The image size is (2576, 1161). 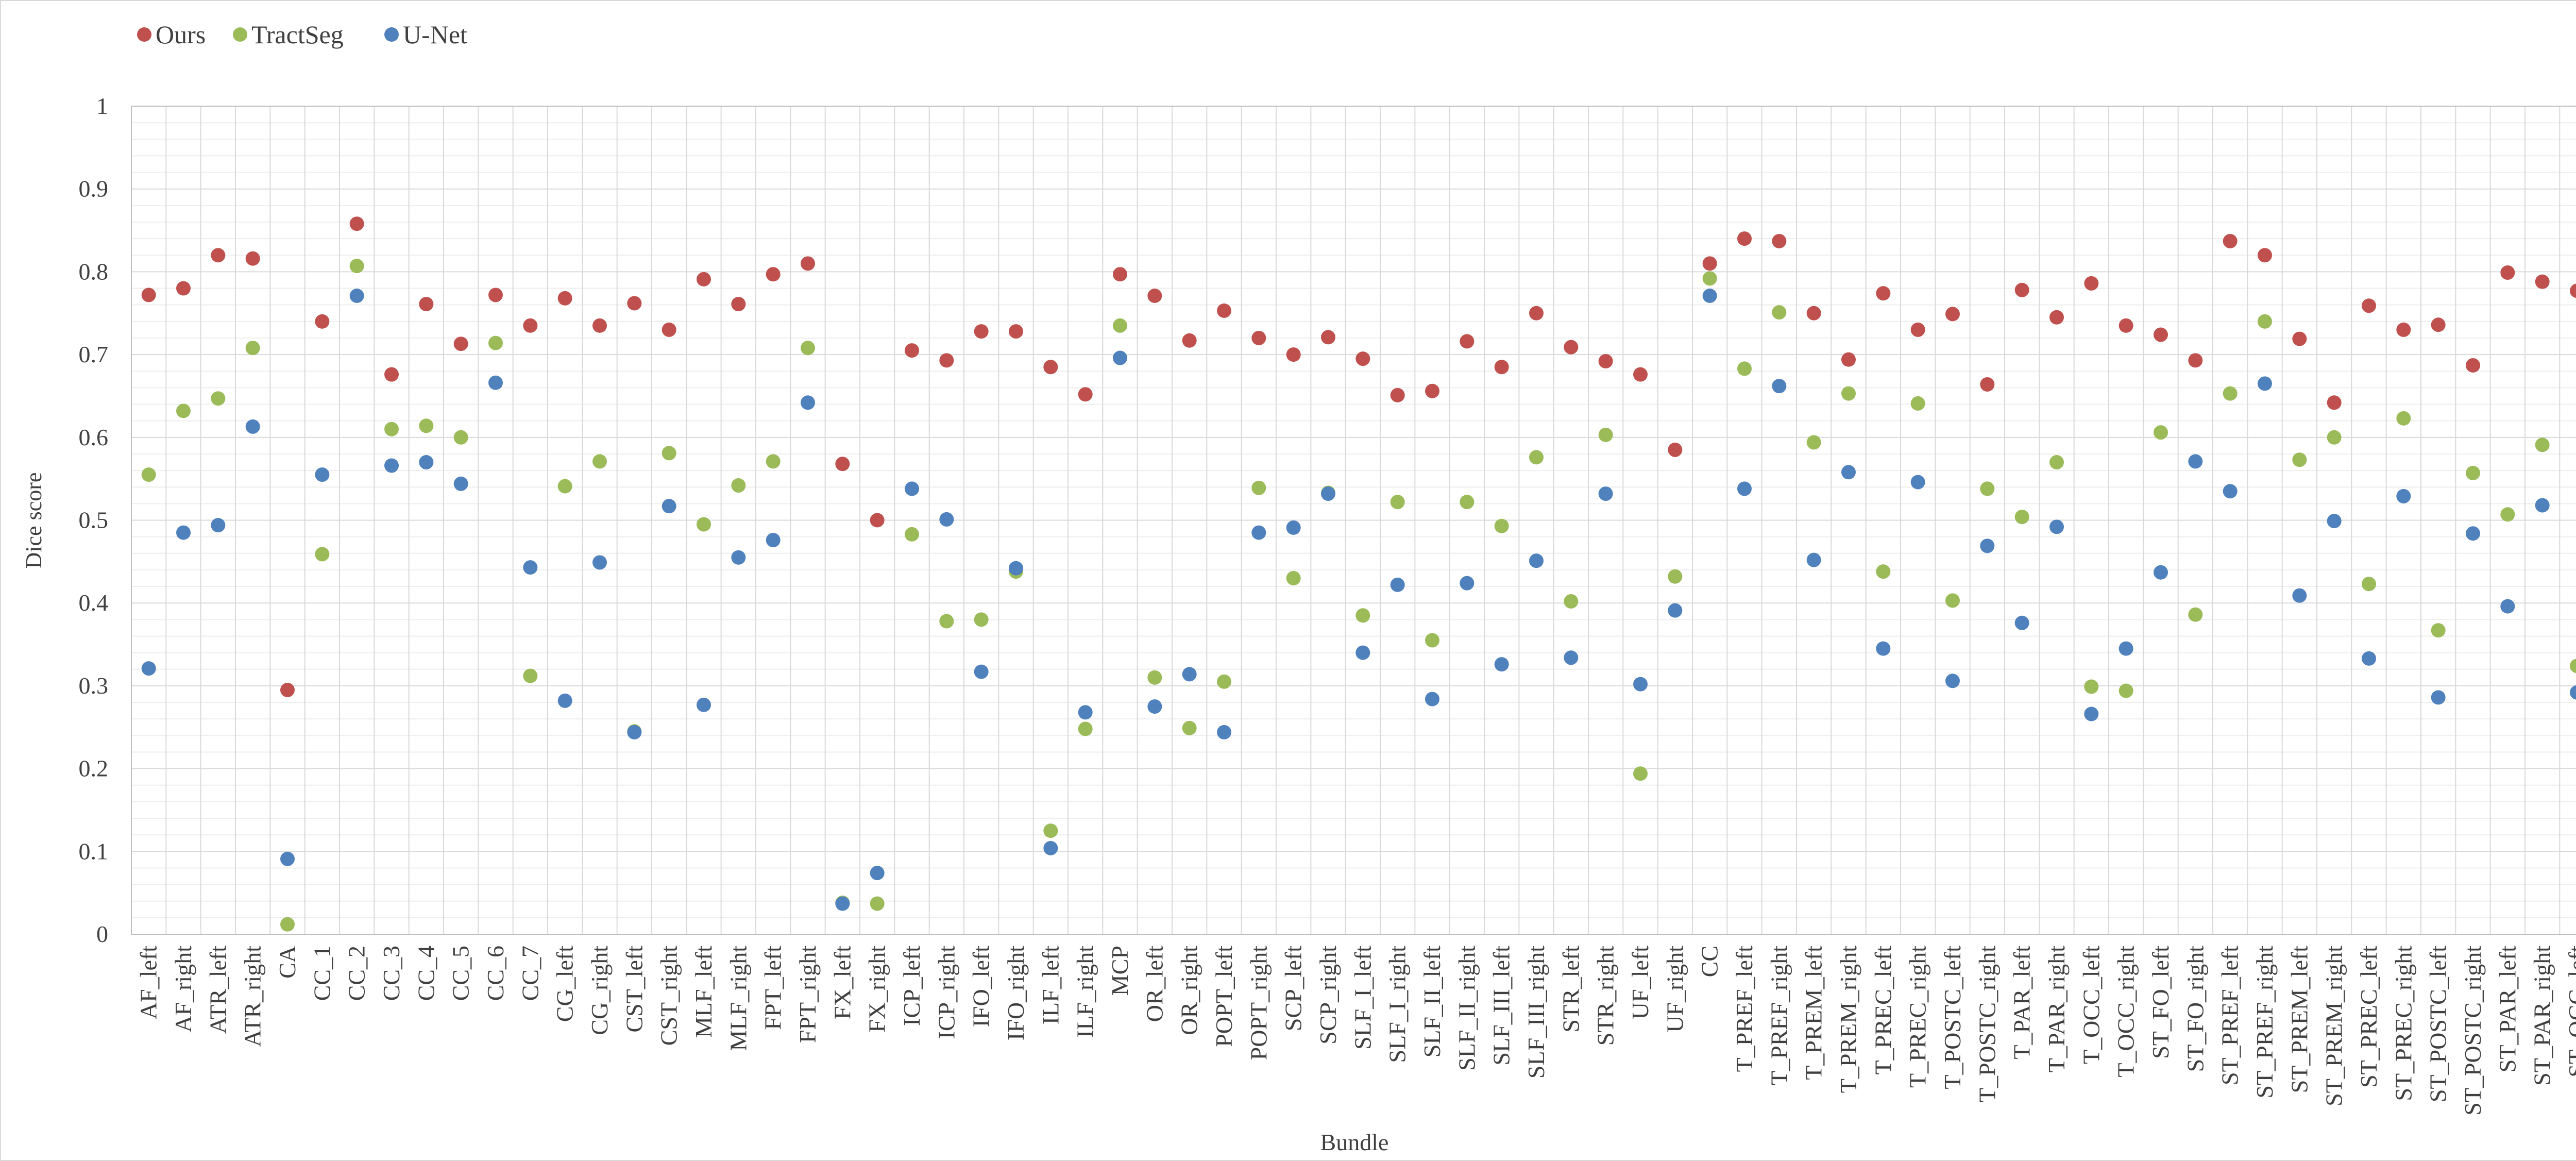 What do you see at coordinates (946, 992) in the screenshot?
I see `x-tick-label: ICP_right` at bounding box center [946, 992].